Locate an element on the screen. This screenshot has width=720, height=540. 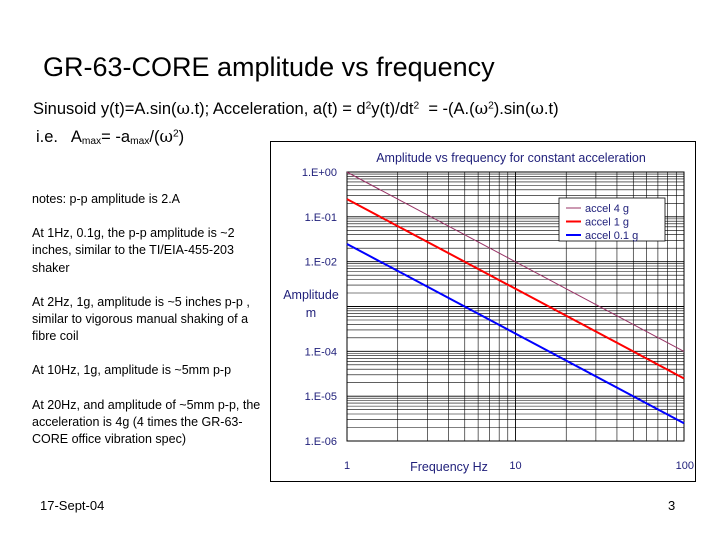
y-tick-label: 1.E+00 is located at coordinates (319, 173).